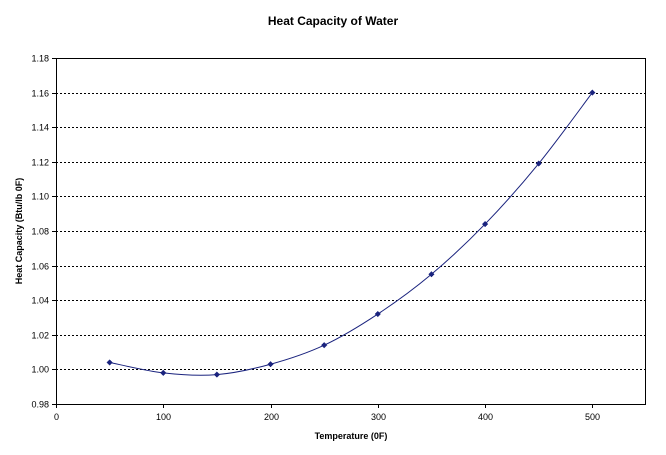  I want to click on x-tick-label: 200, so click(271, 417).